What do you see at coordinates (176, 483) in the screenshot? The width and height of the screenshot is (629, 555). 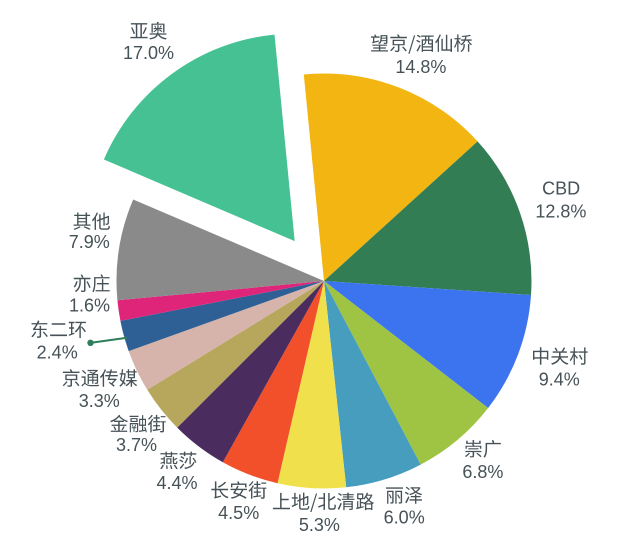 I see `svg-text: 4.4%` at bounding box center [176, 483].